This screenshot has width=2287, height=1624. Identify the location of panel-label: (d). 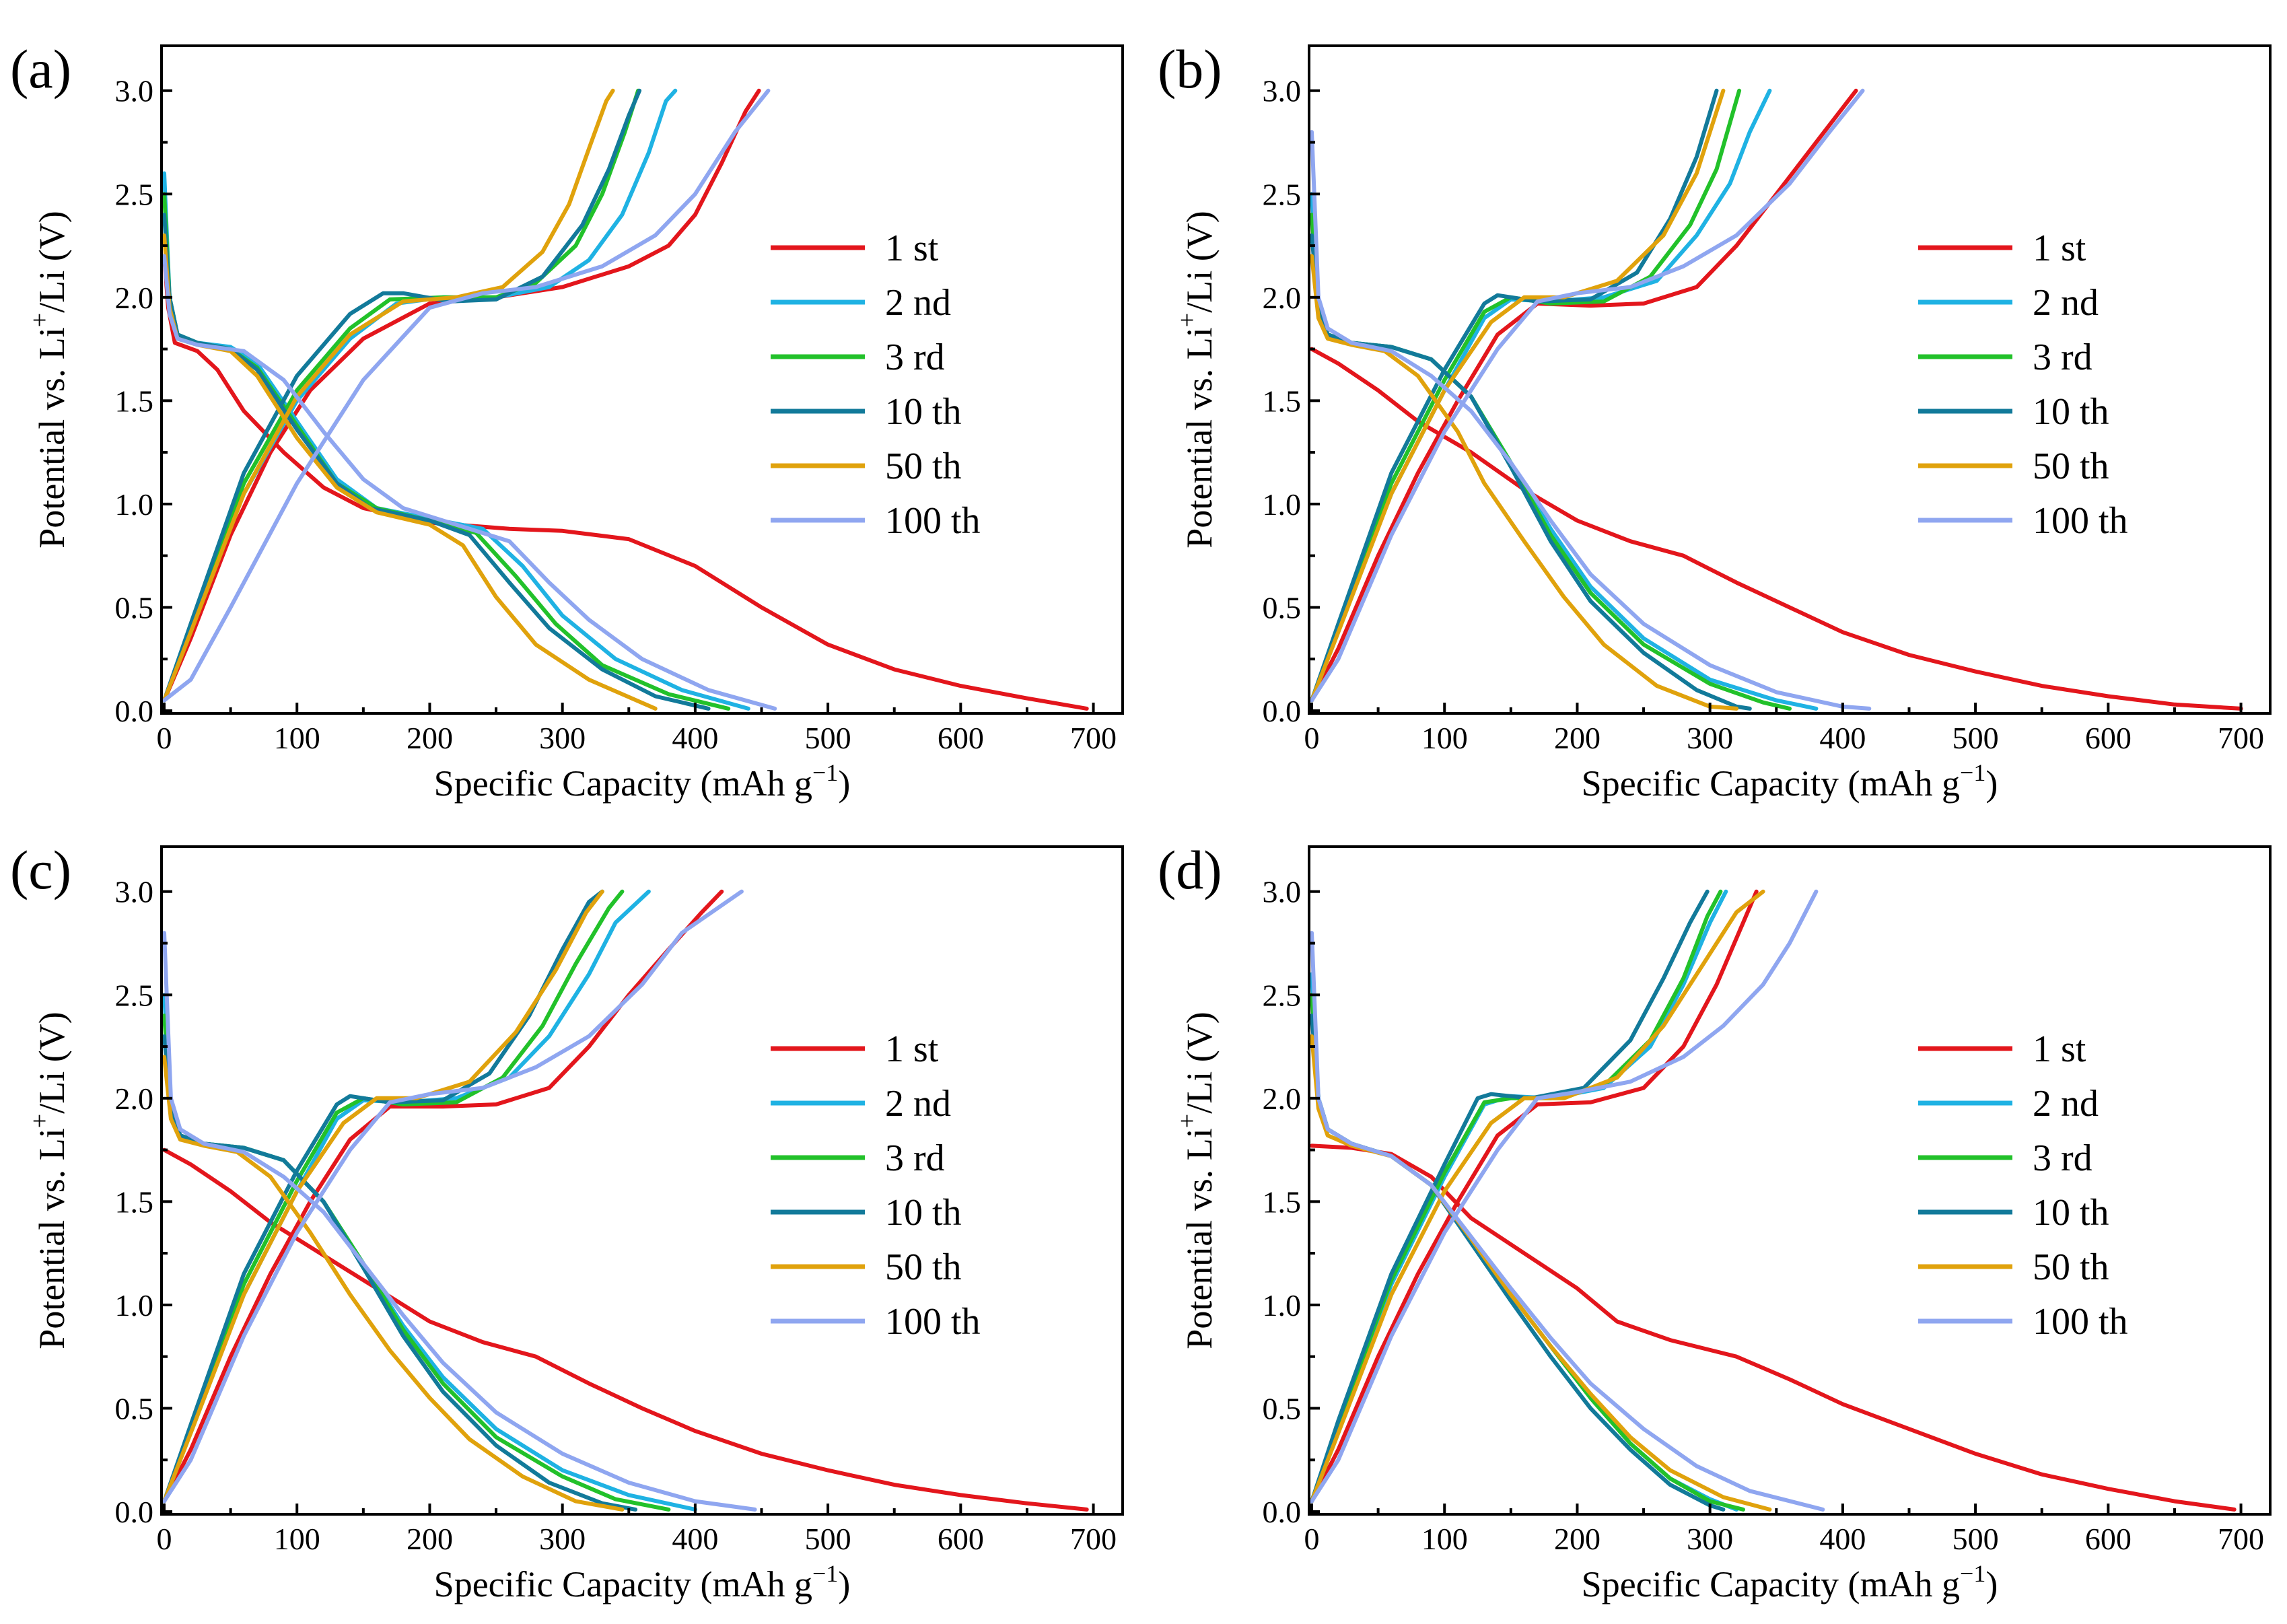
(1190, 870).